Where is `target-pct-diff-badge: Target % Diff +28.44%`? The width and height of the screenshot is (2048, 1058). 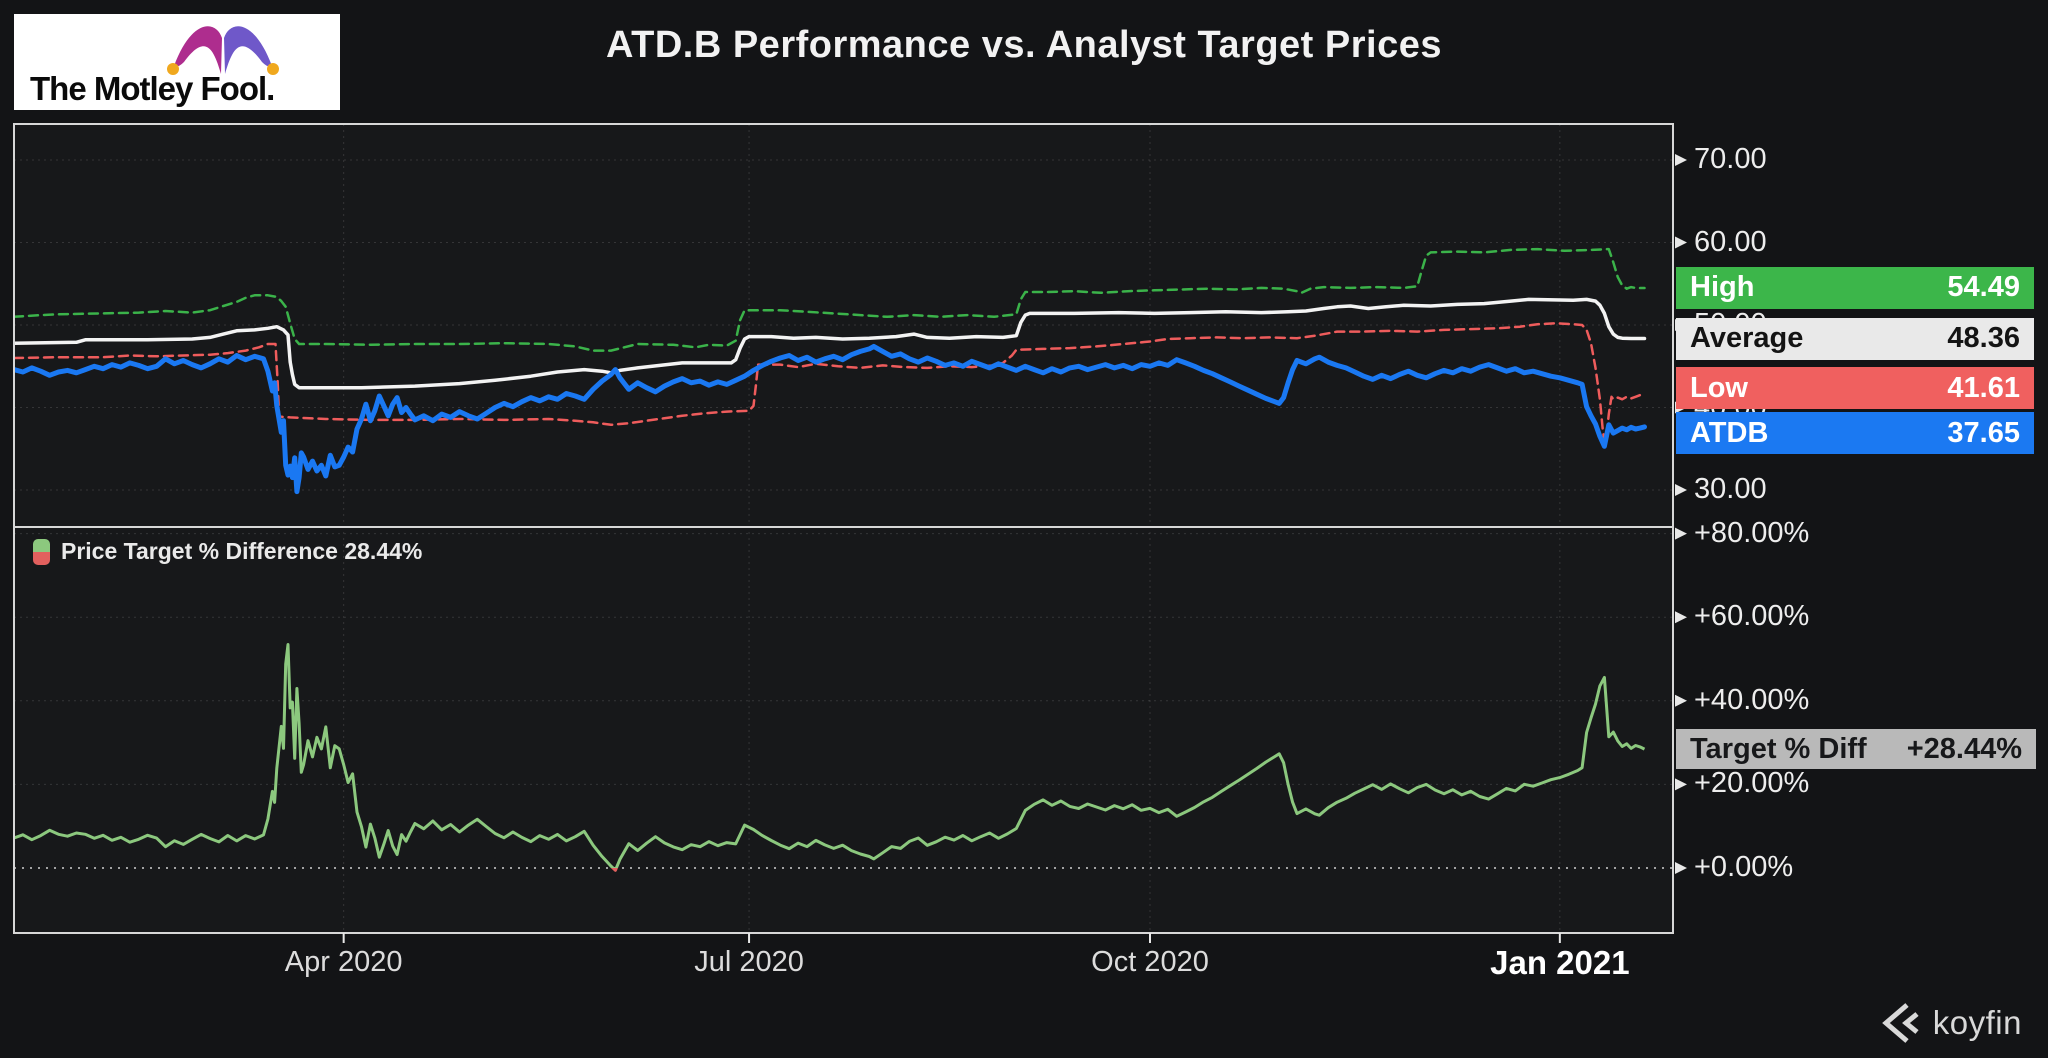
target-pct-diff-badge: Target % Diff +28.44% is located at coordinates (1856, 749).